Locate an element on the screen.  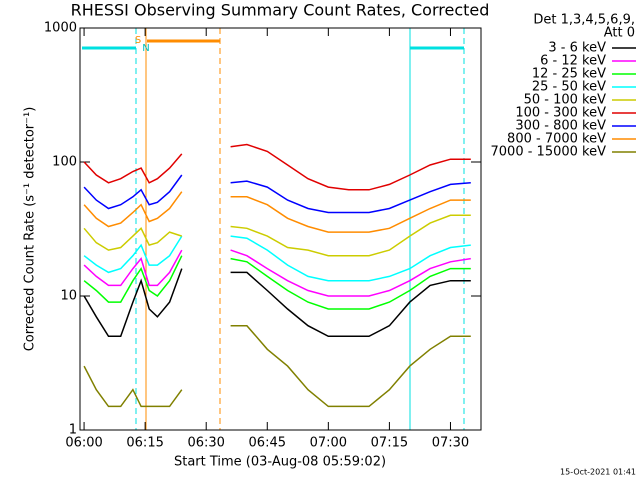
legend-label: 3 - 6 keV is located at coordinates (577, 48).